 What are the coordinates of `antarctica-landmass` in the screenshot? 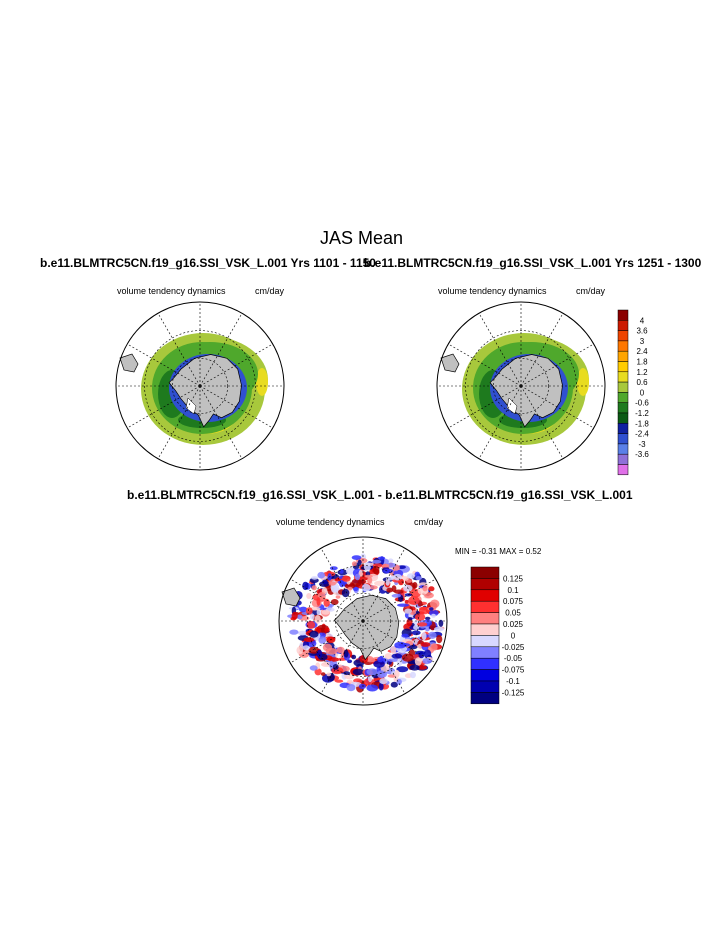 It's located at (366, 627).